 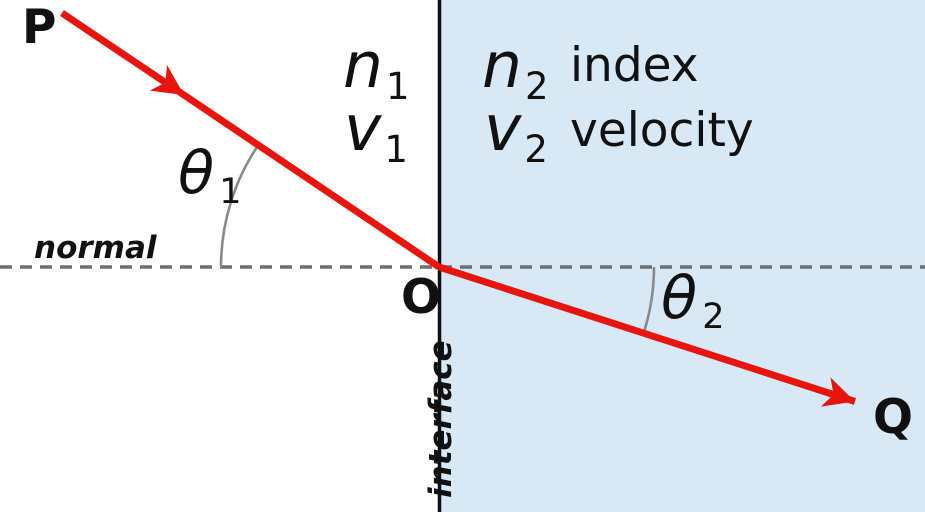 What do you see at coordinates (516, 131) in the screenshot?
I see `label-v2: v 2` at bounding box center [516, 131].